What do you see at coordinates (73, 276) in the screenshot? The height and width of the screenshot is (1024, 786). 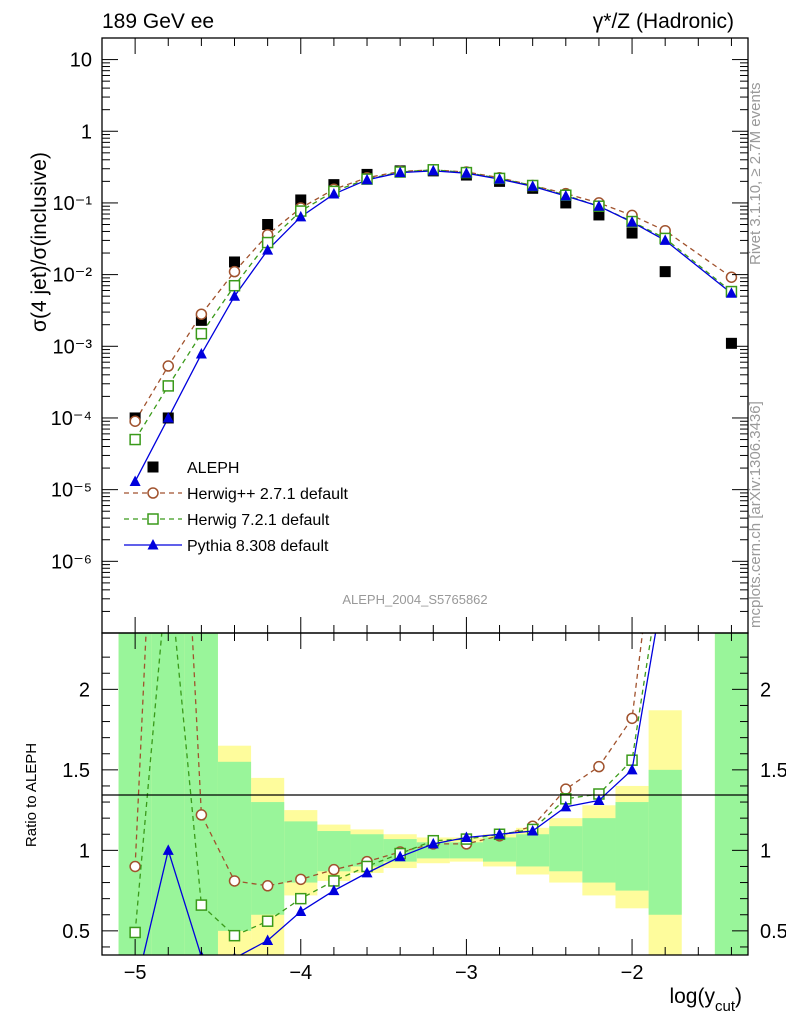 I see `main-y-tick-label: 10⁻²` at bounding box center [73, 276].